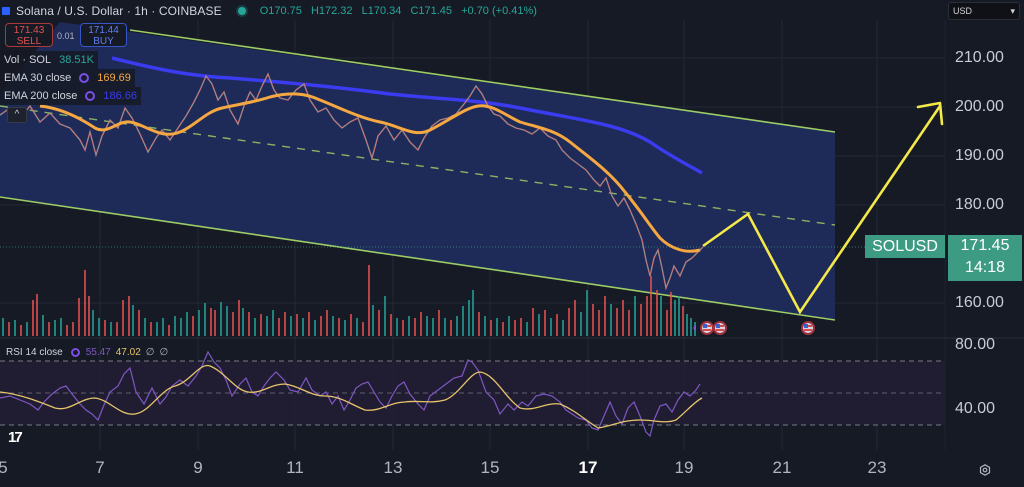 The height and width of the screenshot is (487, 1024). Describe the element at coordinates (28, 60) in the screenshot. I see `volume-label: Vol · SOL` at that location.